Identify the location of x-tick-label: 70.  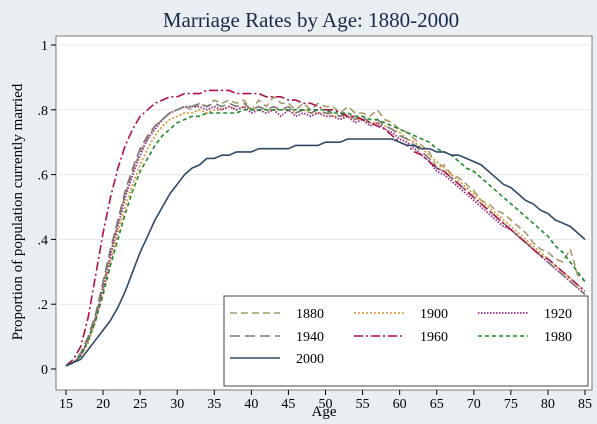
(474, 404).